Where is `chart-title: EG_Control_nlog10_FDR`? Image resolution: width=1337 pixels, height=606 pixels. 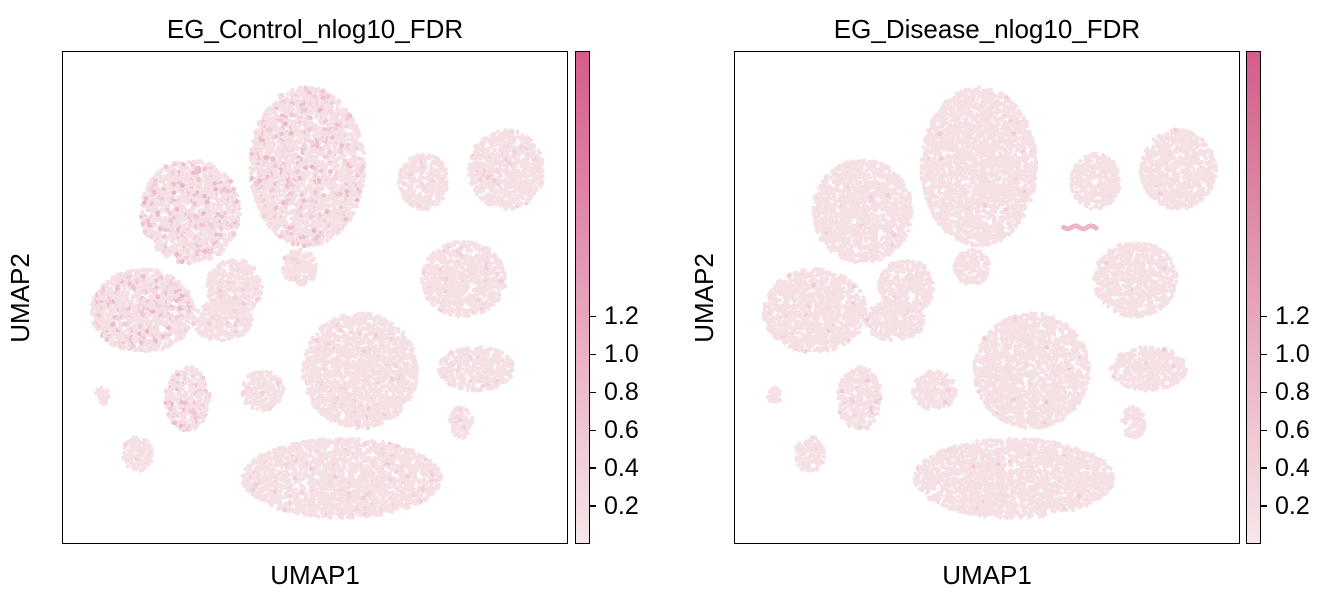 chart-title: EG_Control_nlog10_FDR is located at coordinates (315, 29).